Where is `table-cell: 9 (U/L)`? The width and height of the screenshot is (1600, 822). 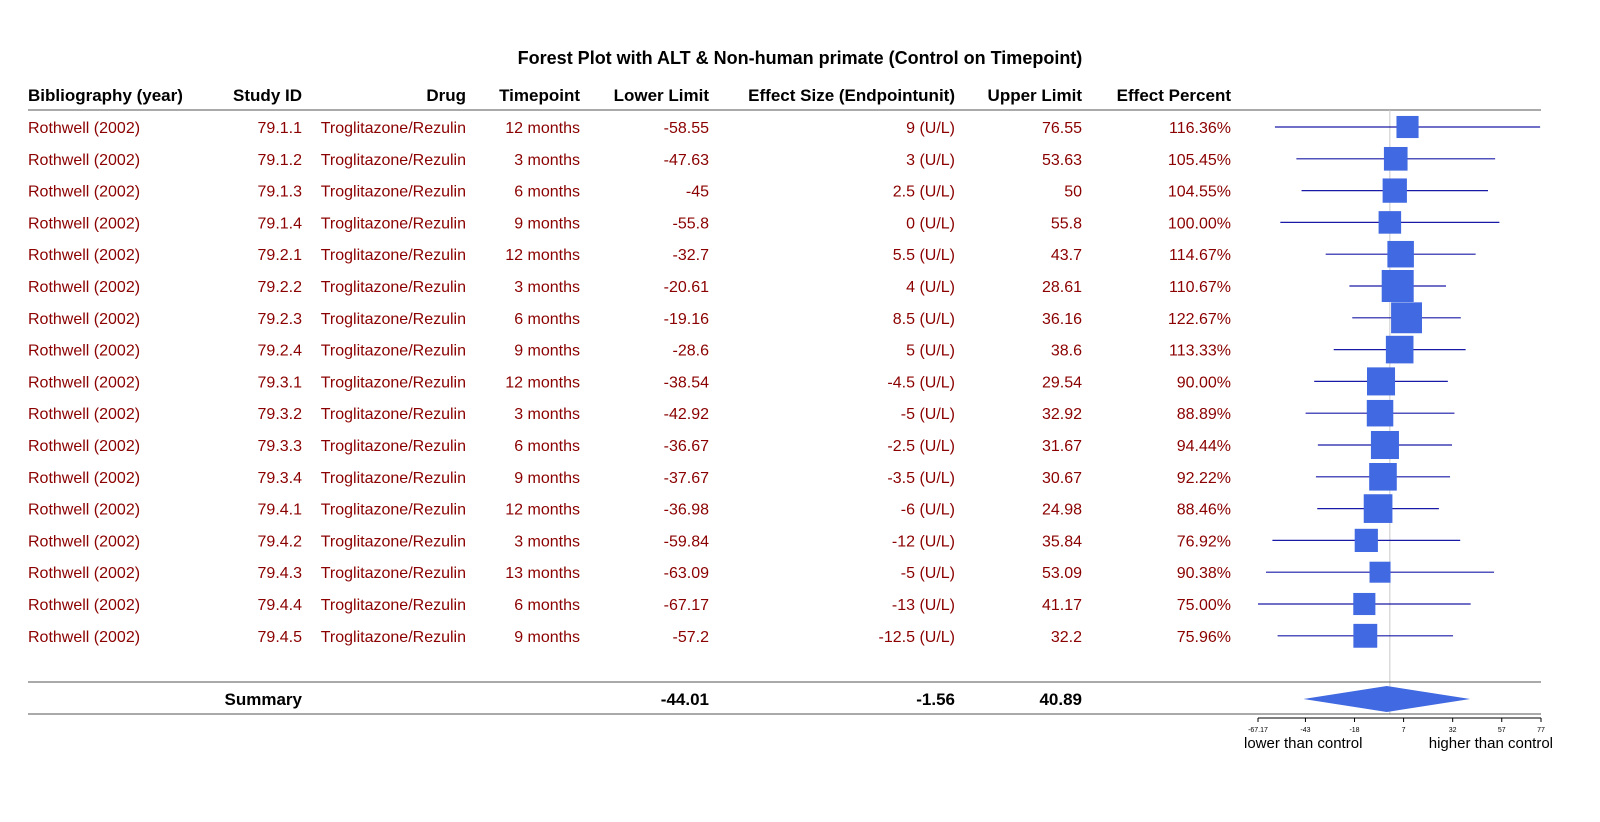
table-cell: 9 (U/L) is located at coordinates (930, 128).